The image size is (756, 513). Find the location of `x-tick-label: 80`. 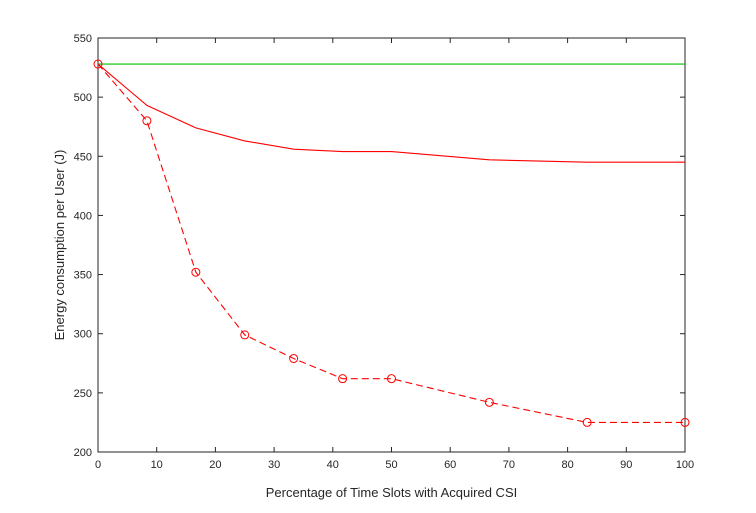

x-tick-label: 80 is located at coordinates (567, 465).